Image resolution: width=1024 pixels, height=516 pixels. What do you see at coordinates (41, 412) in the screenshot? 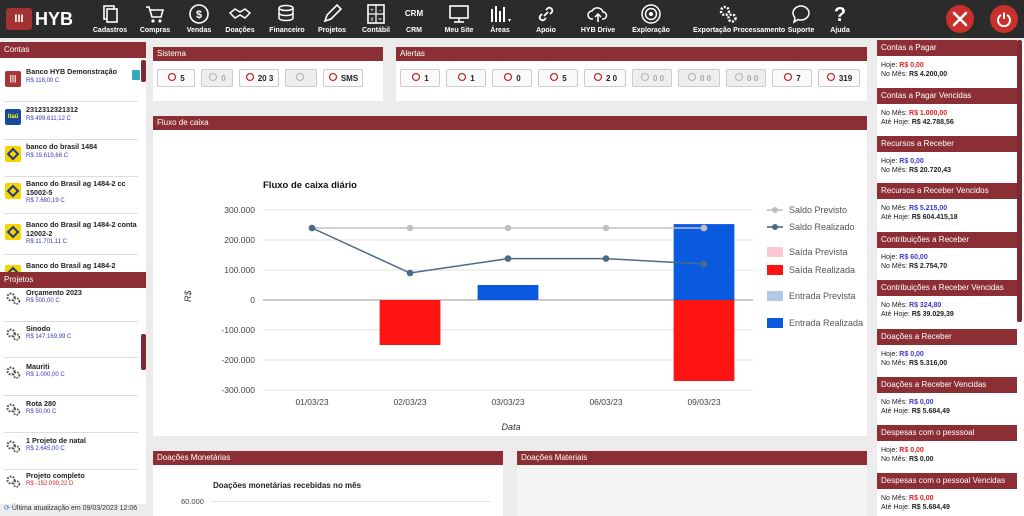
I see `project-balance: R$ 50,00 C` at bounding box center [41, 412].